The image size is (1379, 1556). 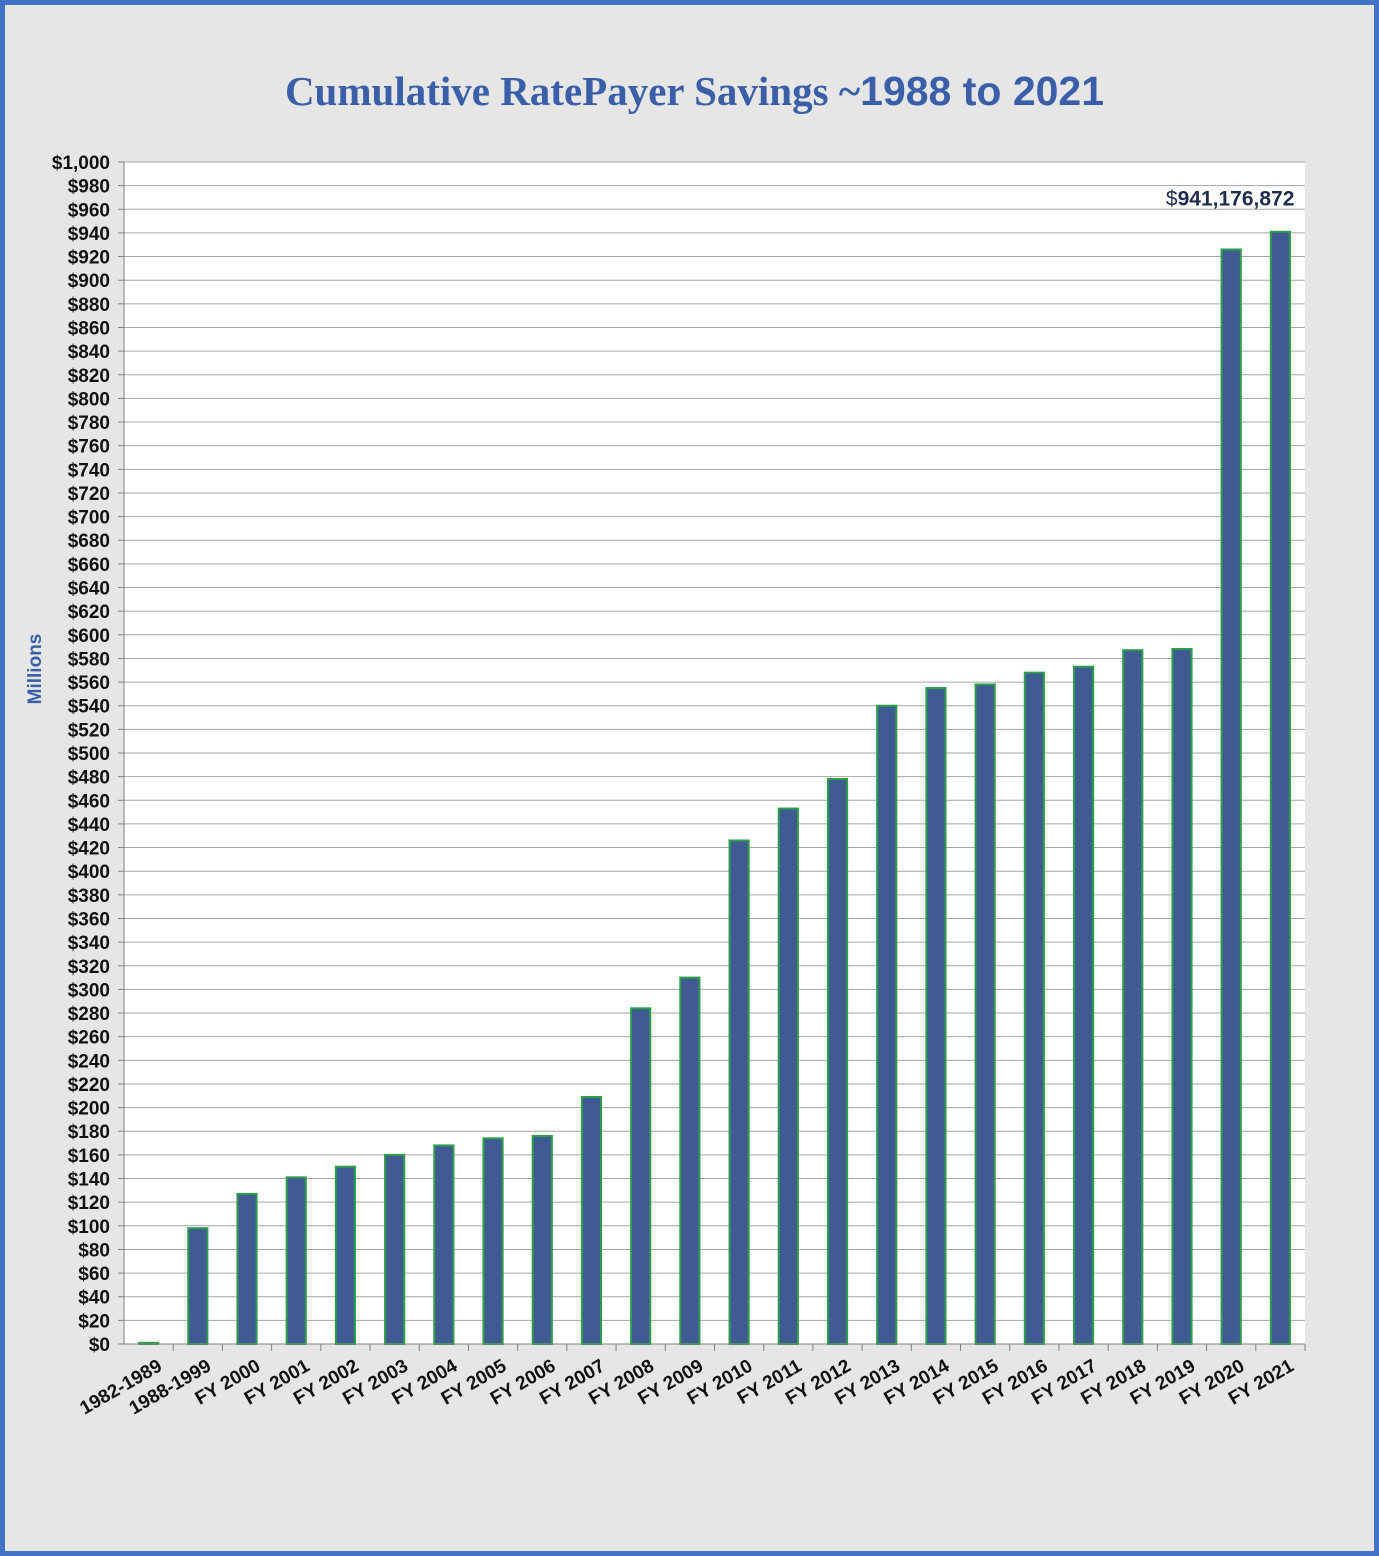 I want to click on y-tick-label: $720, so click(x=89, y=494).